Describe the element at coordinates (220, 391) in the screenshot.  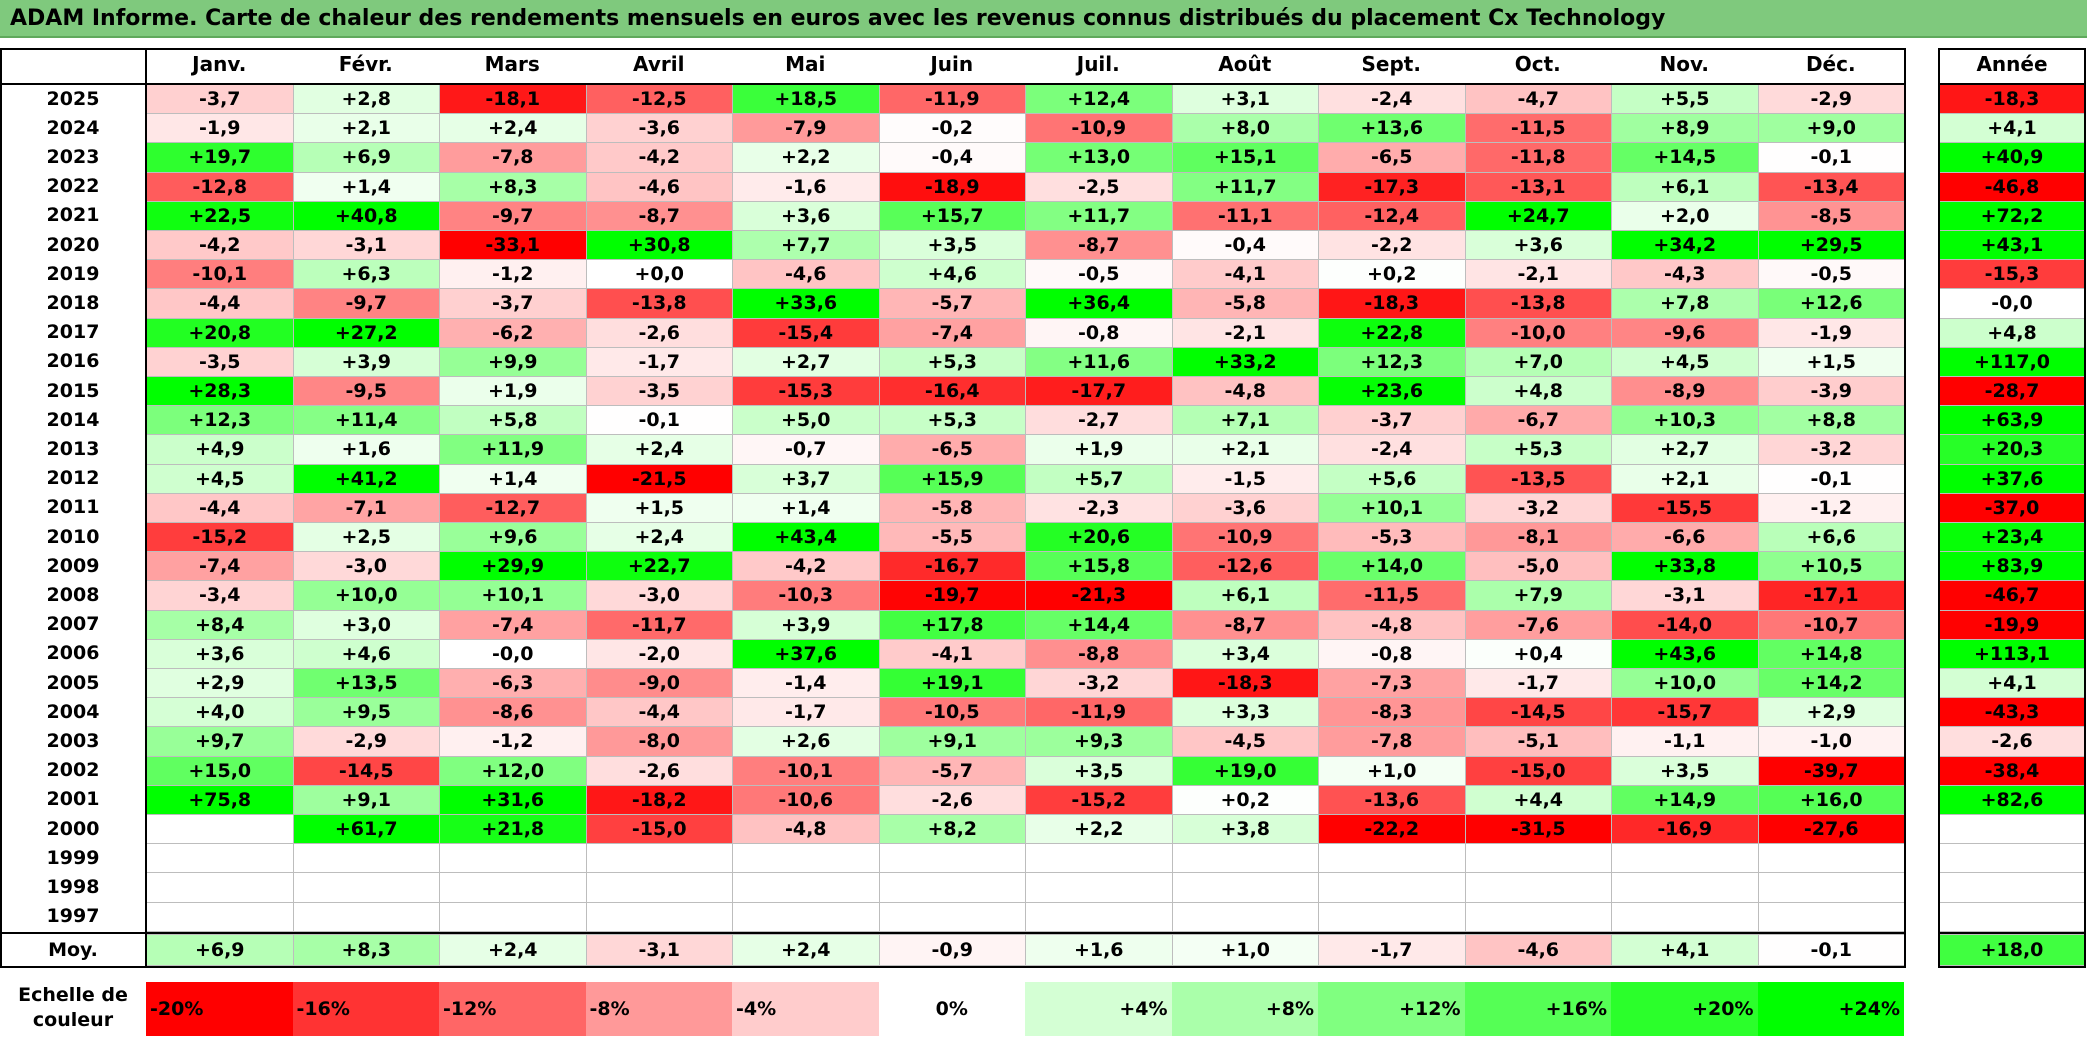
I see `heatmap-cell: +28,3` at that location.